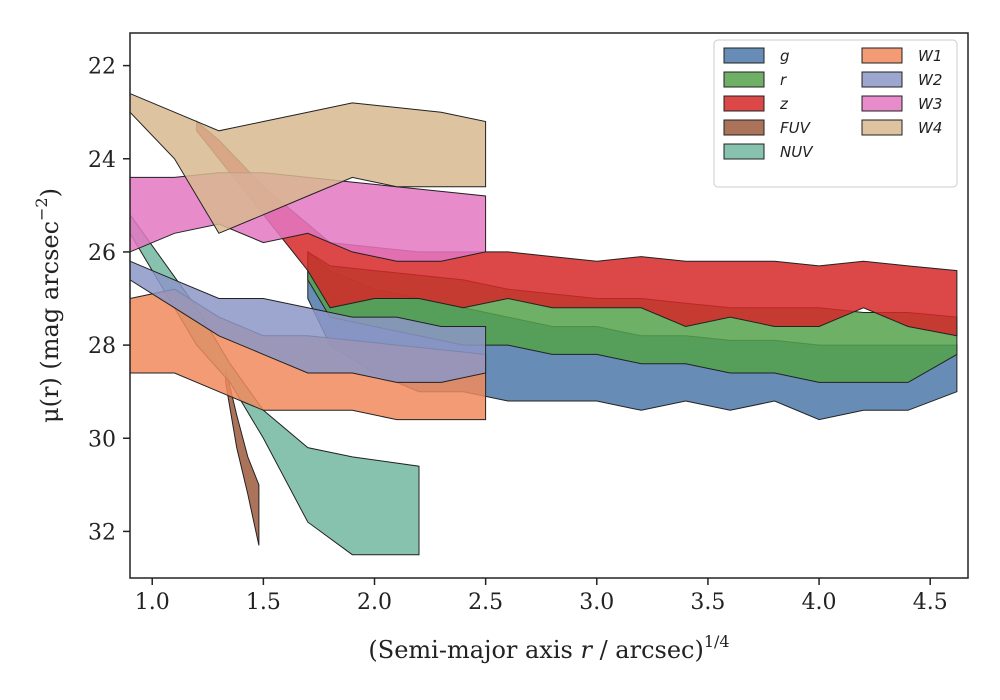  I want to click on x-tick-label: 1.0, so click(152, 602).